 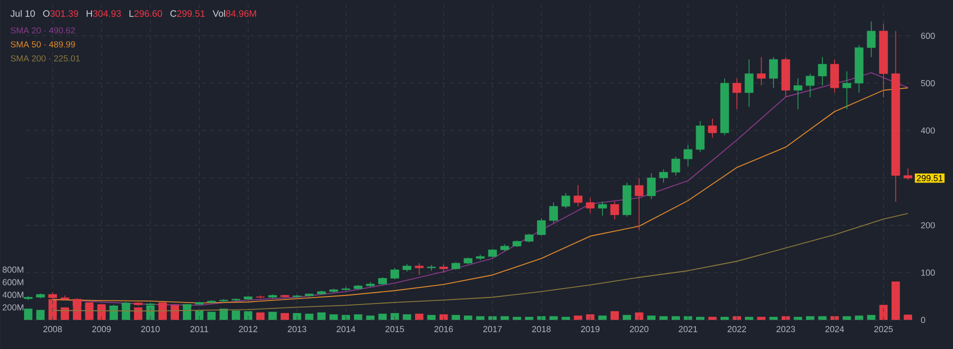 I want to click on x-tick-label: 2022, so click(x=737, y=329).